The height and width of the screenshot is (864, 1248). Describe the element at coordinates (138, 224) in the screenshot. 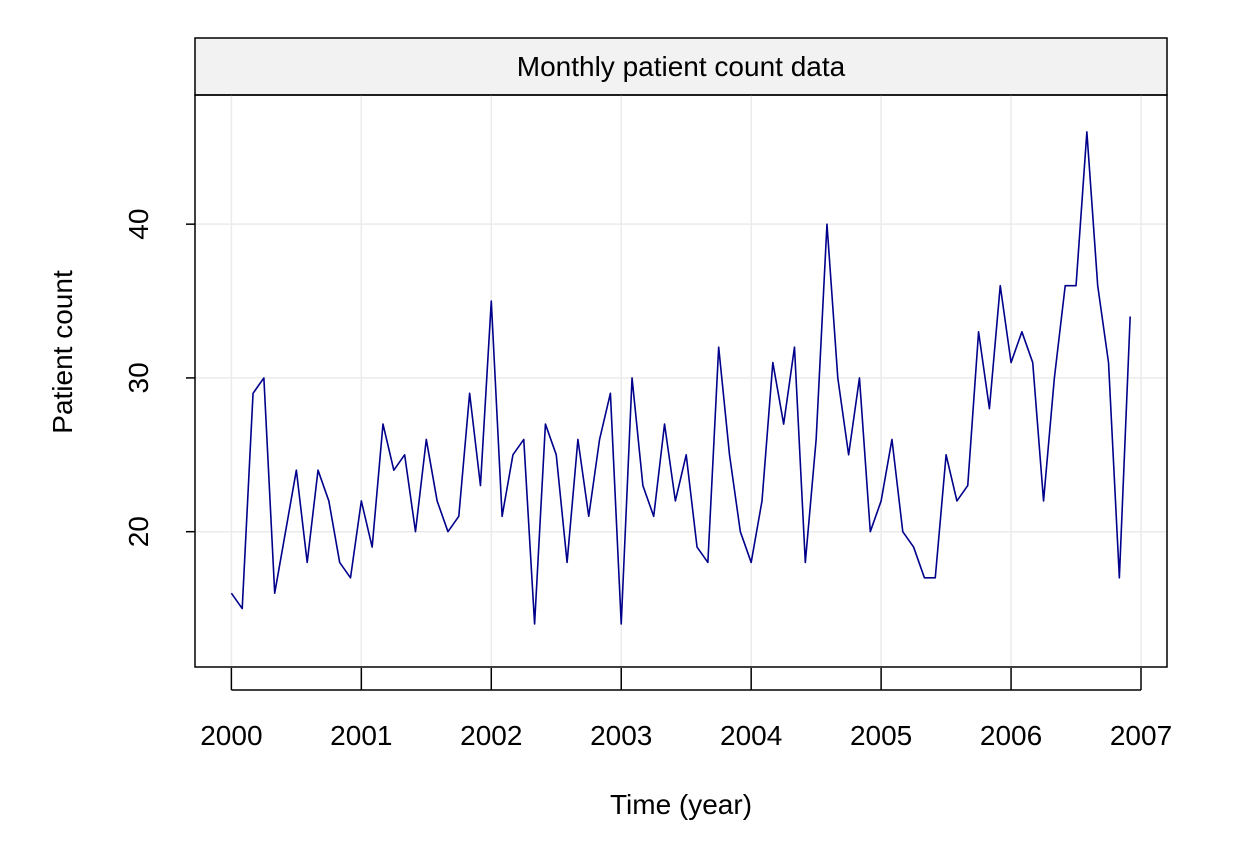

I see `y-tick-label: 40` at that location.